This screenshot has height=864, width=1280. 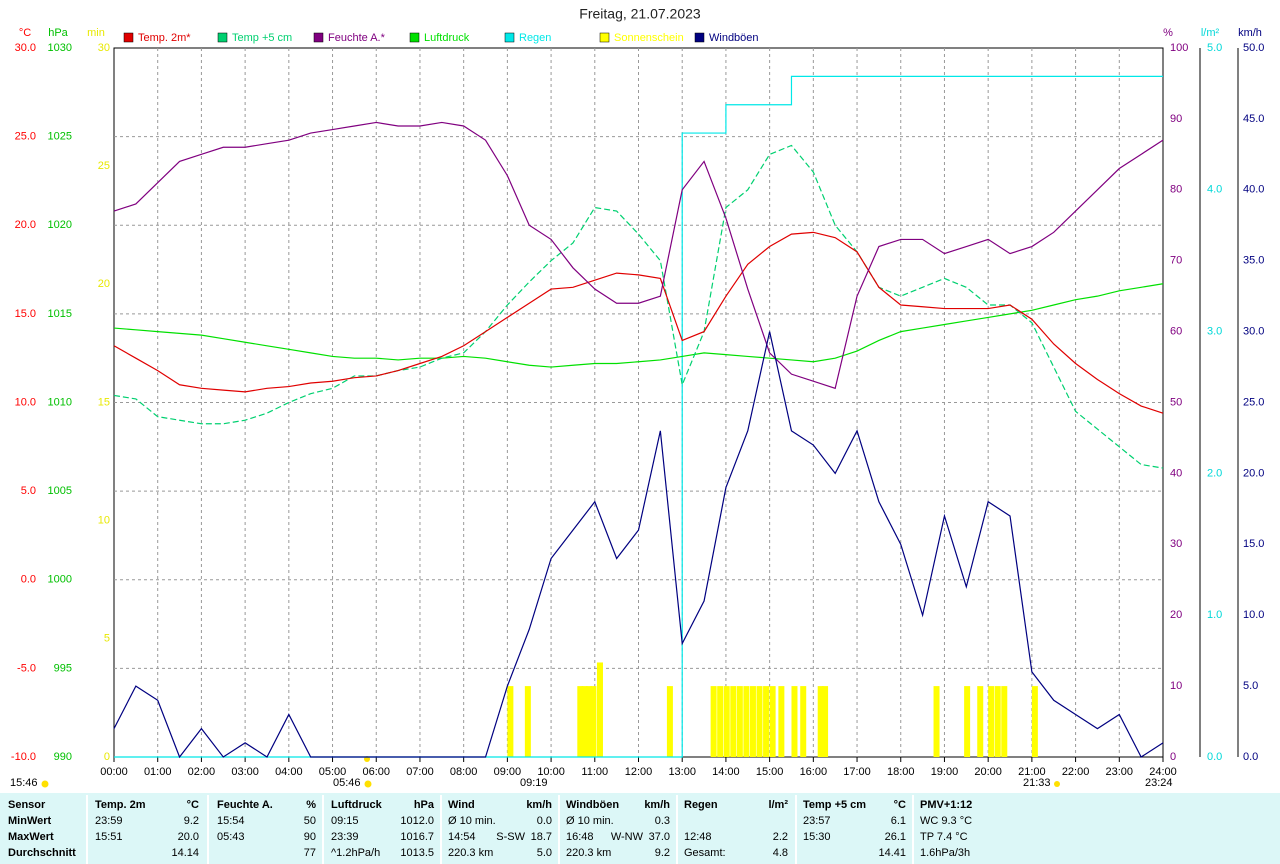 I want to click on x-tick-label: 19:00, so click(x=945, y=772).